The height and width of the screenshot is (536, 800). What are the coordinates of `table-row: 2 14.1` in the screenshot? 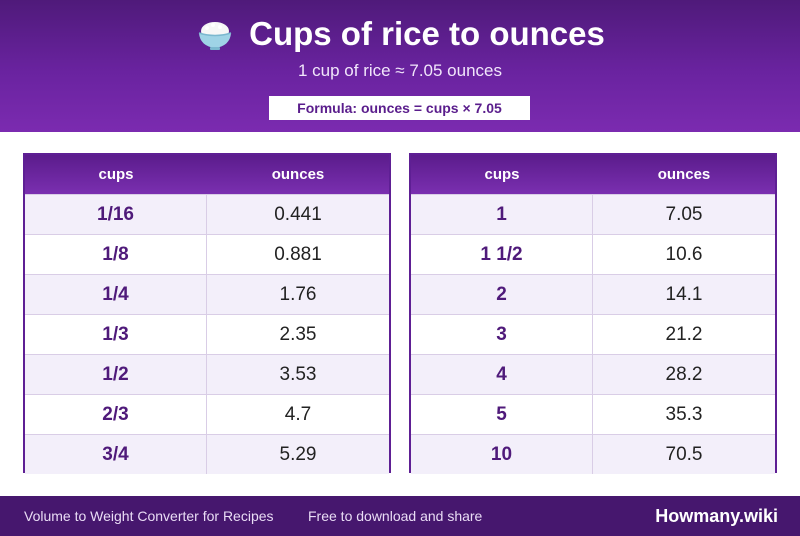 It's located at (593, 294).